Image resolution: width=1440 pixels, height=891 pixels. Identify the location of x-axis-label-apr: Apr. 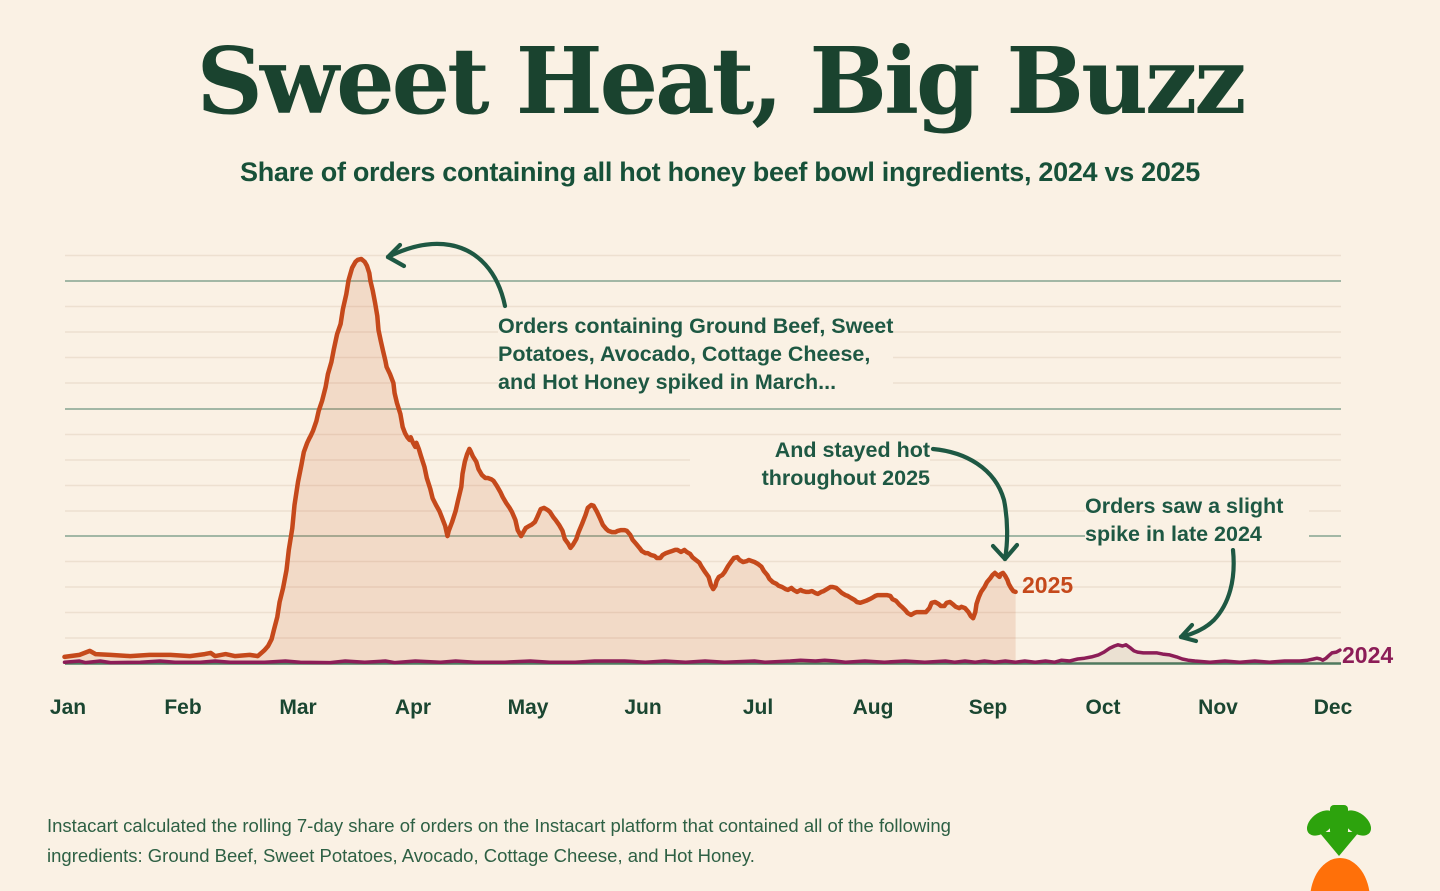
(413, 707).